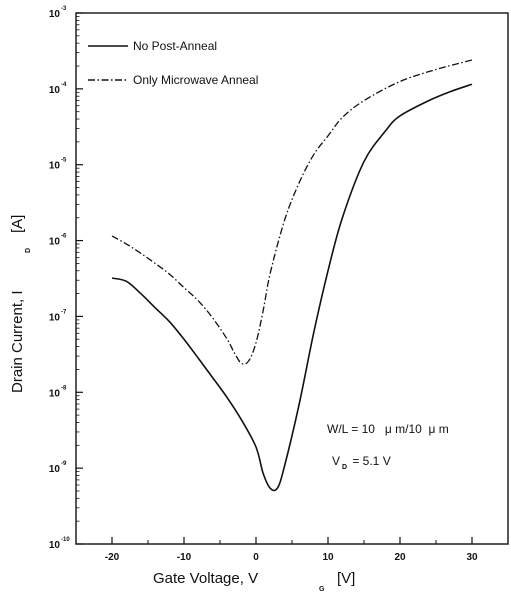 This screenshot has width=511, height=594. What do you see at coordinates (336, 461) in the screenshot?
I see `annotation-vd-main: V` at bounding box center [336, 461].